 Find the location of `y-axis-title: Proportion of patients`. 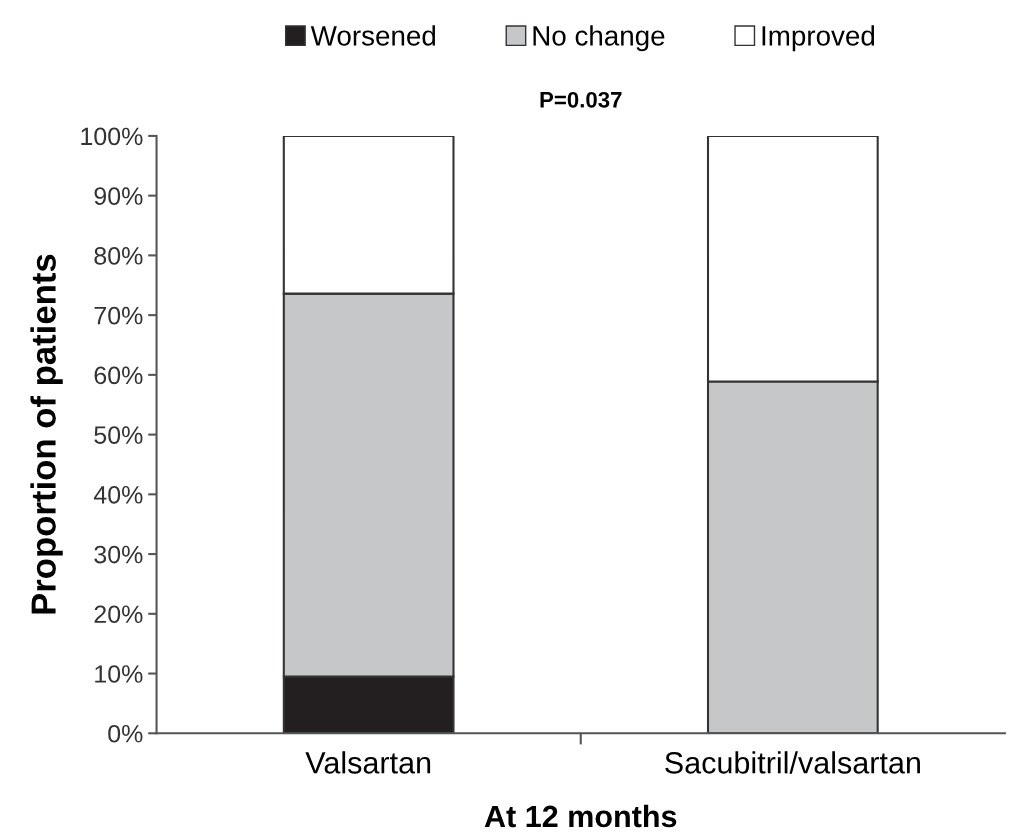

y-axis-title: Proportion of patients is located at coordinates (46, 434).